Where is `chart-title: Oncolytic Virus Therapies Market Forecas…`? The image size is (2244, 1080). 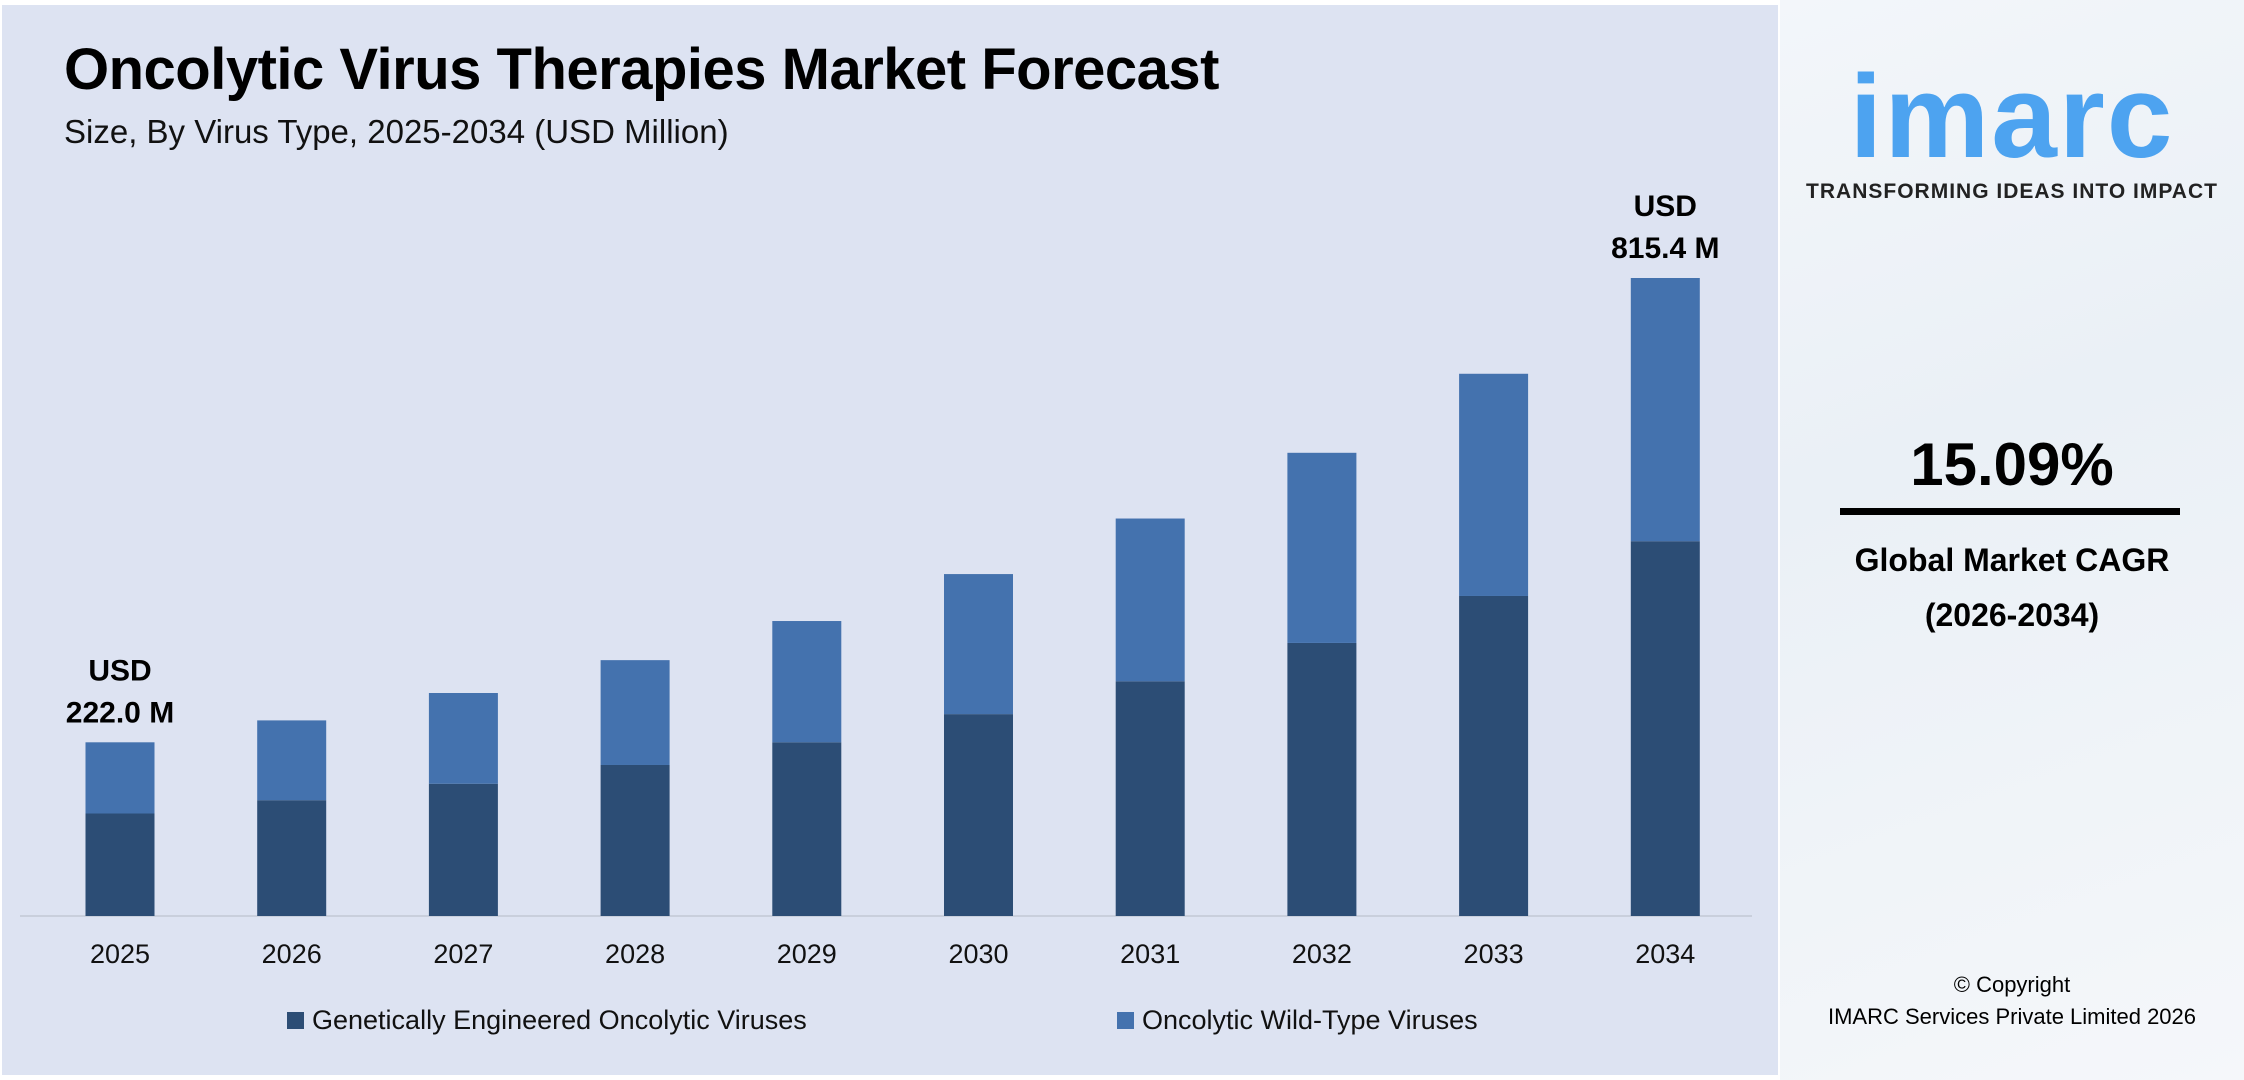 chart-title: Oncolytic Virus Therapies Market Forecas… is located at coordinates (642, 69).